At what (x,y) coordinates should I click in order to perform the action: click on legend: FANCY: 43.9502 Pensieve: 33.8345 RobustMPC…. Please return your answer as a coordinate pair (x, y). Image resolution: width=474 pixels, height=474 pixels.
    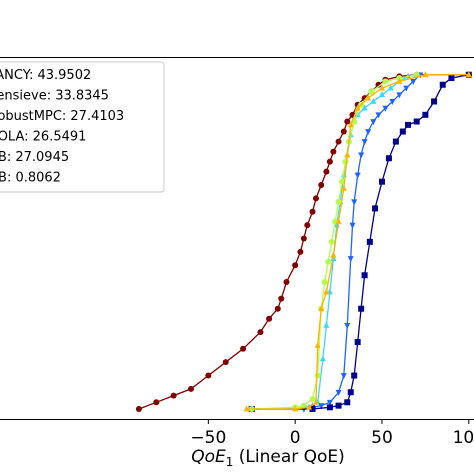
    Looking at the image, I should click on (82, 127).